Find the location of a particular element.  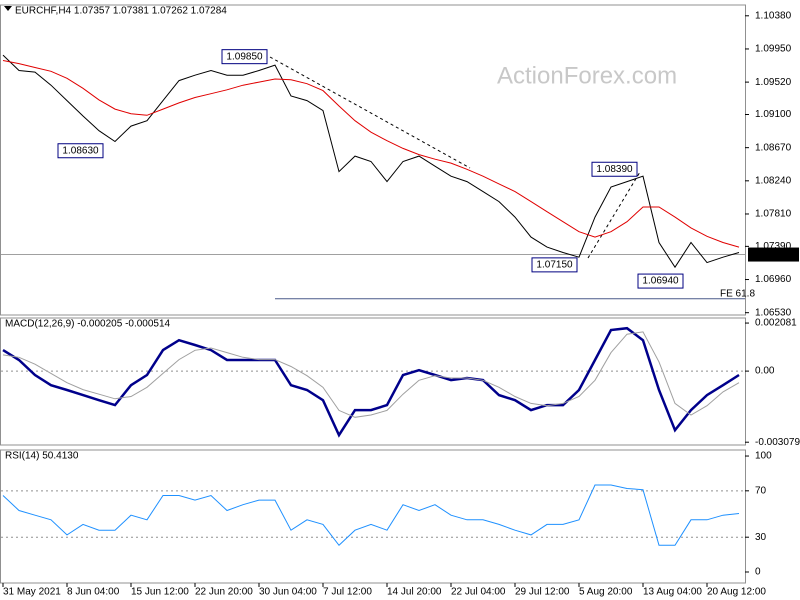

y-tick-label: 100 is located at coordinates (763, 456).